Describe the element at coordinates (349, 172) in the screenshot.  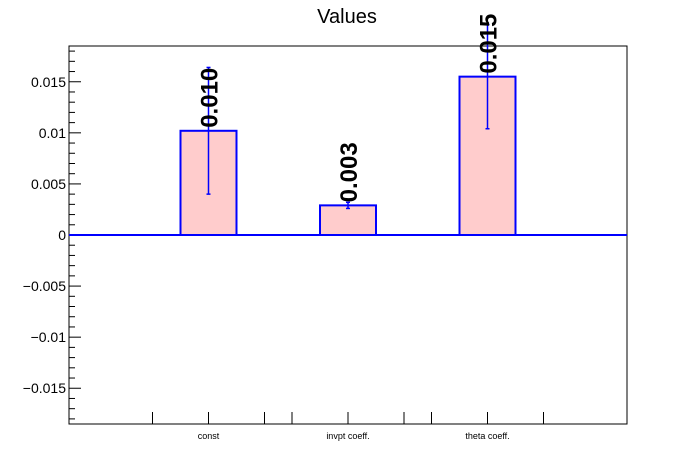
I see `data-label: 0.003` at that location.